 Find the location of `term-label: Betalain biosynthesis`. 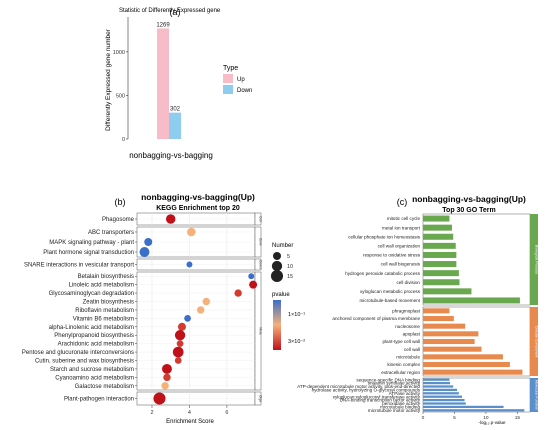

term-label: Betalain biosynthesis is located at coordinates (106, 277).